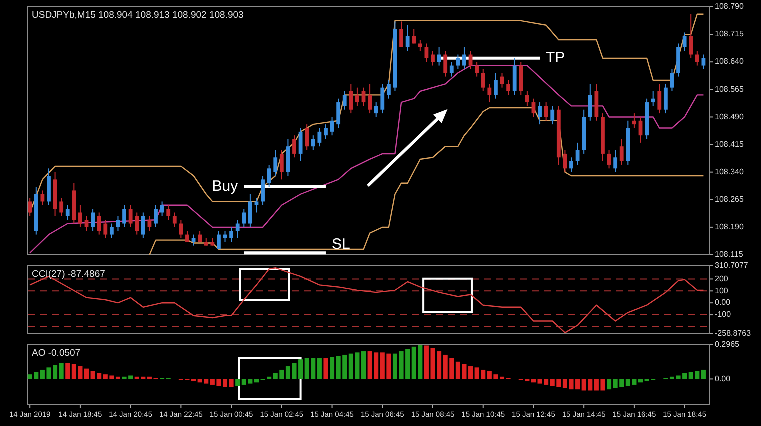 Image resolution: width=761 pixels, height=426 pixels. What do you see at coordinates (729, 227) in the screenshot?
I see `y-tick-label: 108.190` at bounding box center [729, 227].